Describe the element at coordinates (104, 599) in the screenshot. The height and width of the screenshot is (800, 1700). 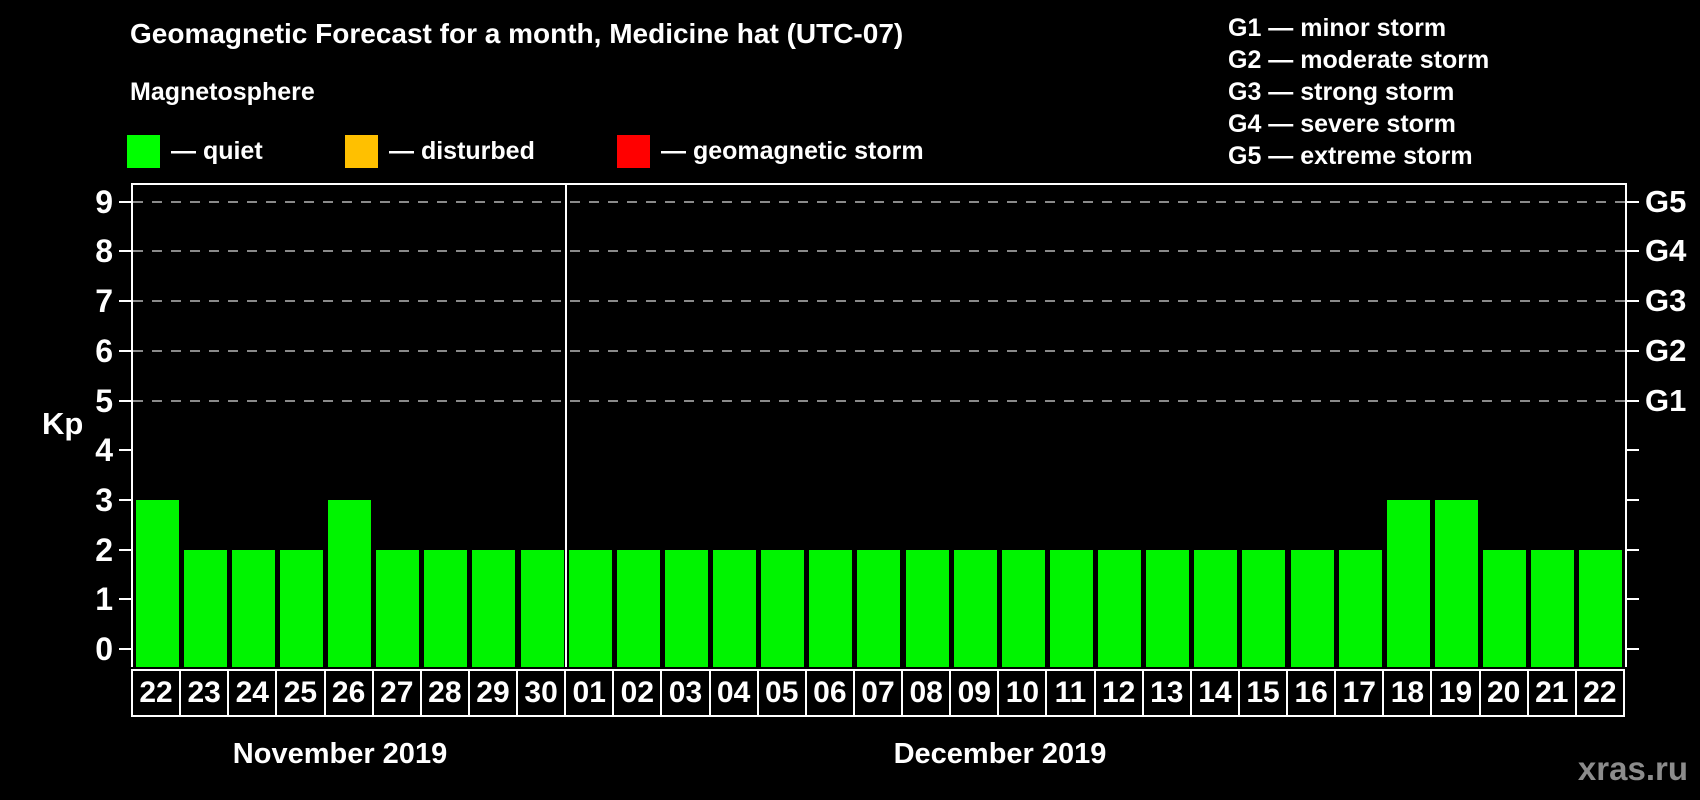
I see `y-tick-label-1: 1` at that location.